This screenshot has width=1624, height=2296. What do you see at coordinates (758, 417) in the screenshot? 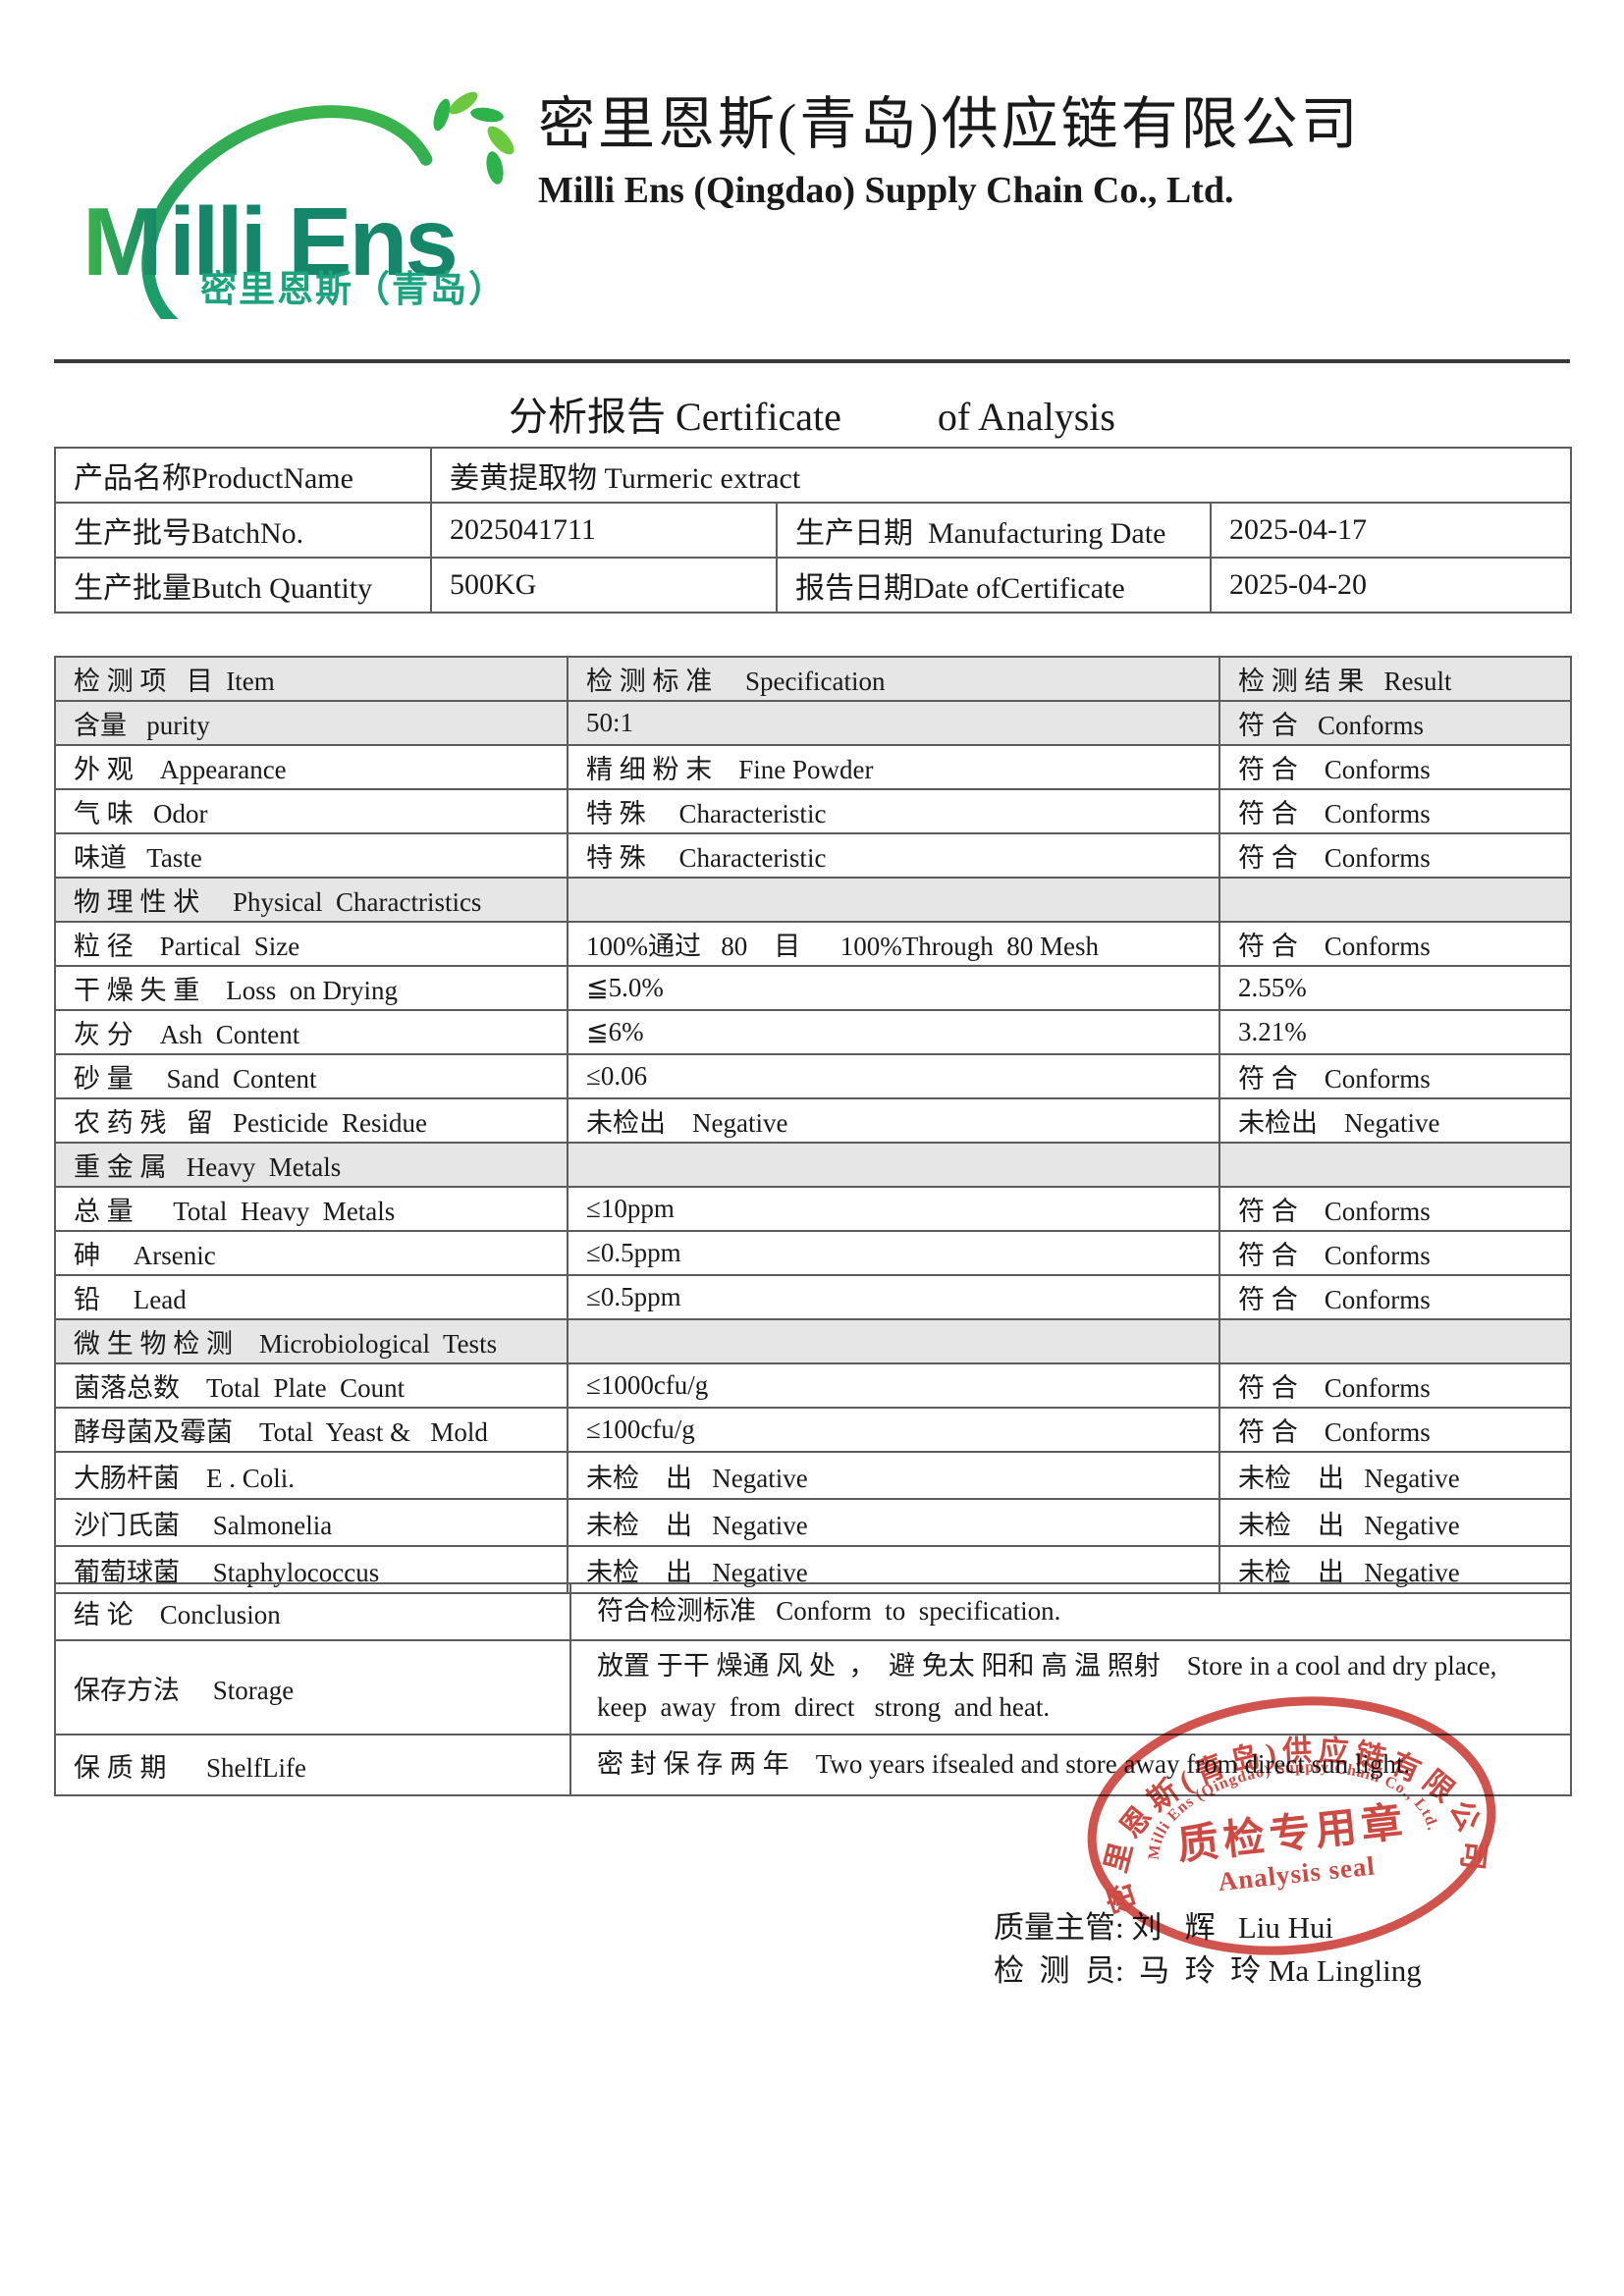
I see `title-en1: Certificate` at bounding box center [758, 417].